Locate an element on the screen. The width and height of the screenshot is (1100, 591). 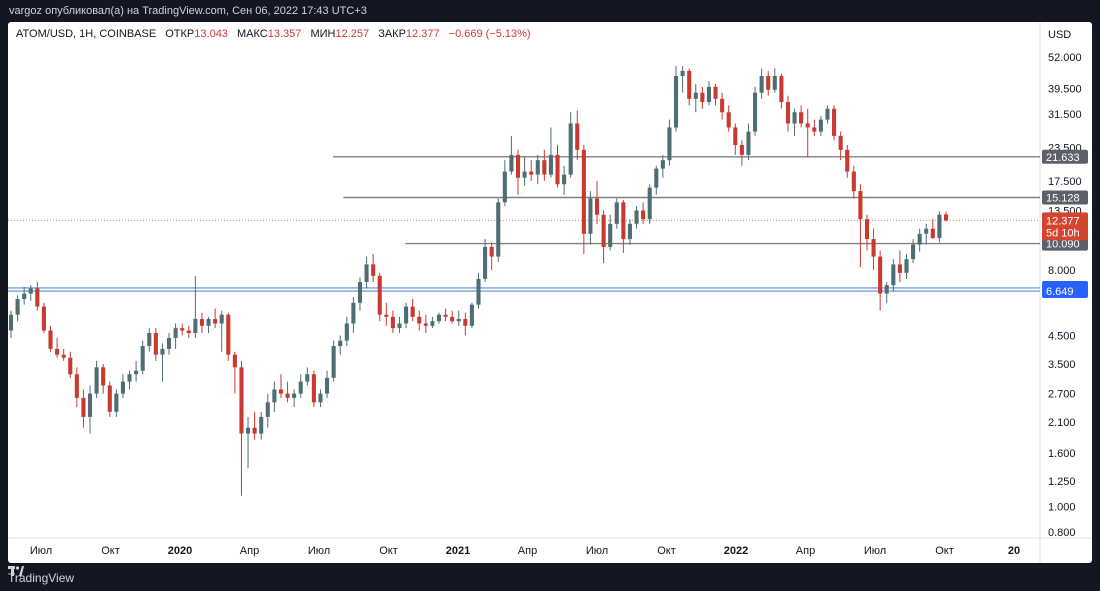
symbol-label: ATOM/USD, 1Н, COINBASE is located at coordinates (86, 34).